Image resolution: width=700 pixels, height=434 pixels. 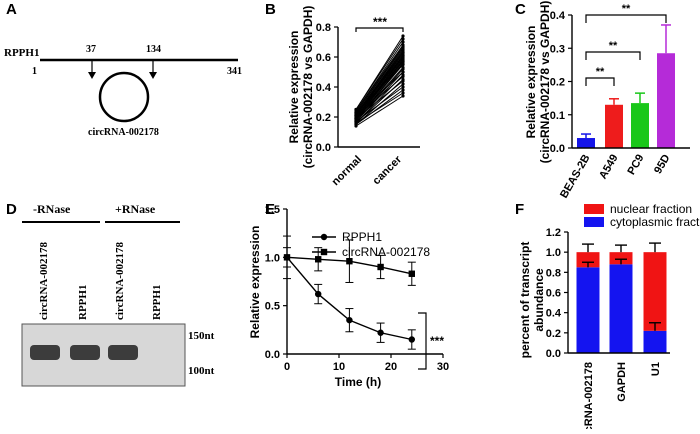 What do you see at coordinates (622, 398) in the screenshot?
I see `f-categories: circRNA-002178 GAPDH U1` at bounding box center [622, 398].